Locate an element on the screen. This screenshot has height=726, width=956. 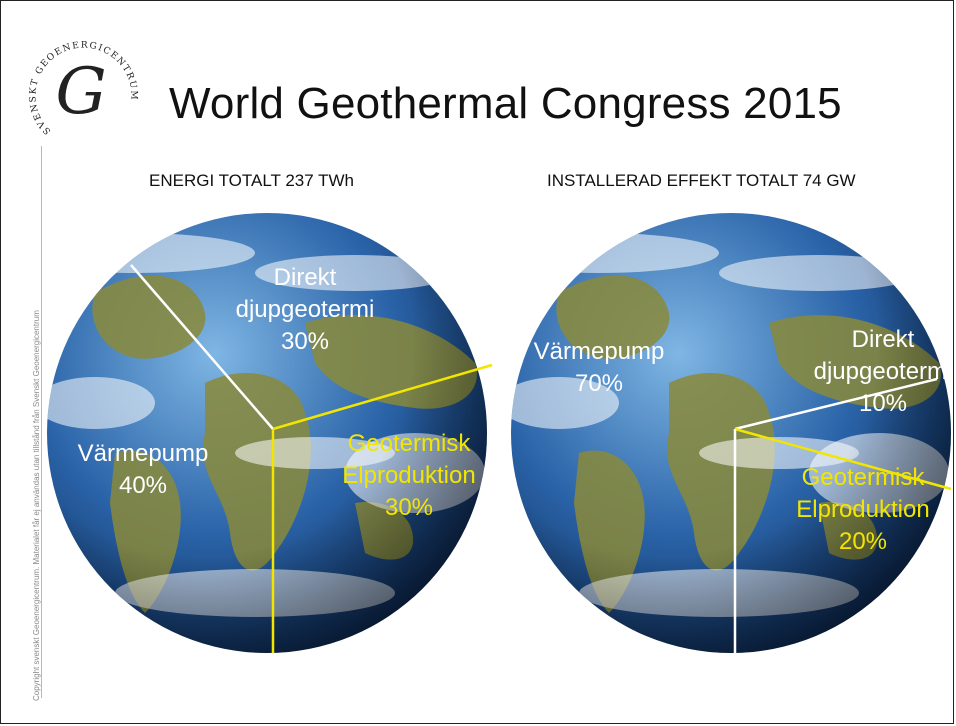
svenskt-geoenergicentrum-logo: SVENSKT GEOENERGICENTRUM G is located at coordinates (82, 88).